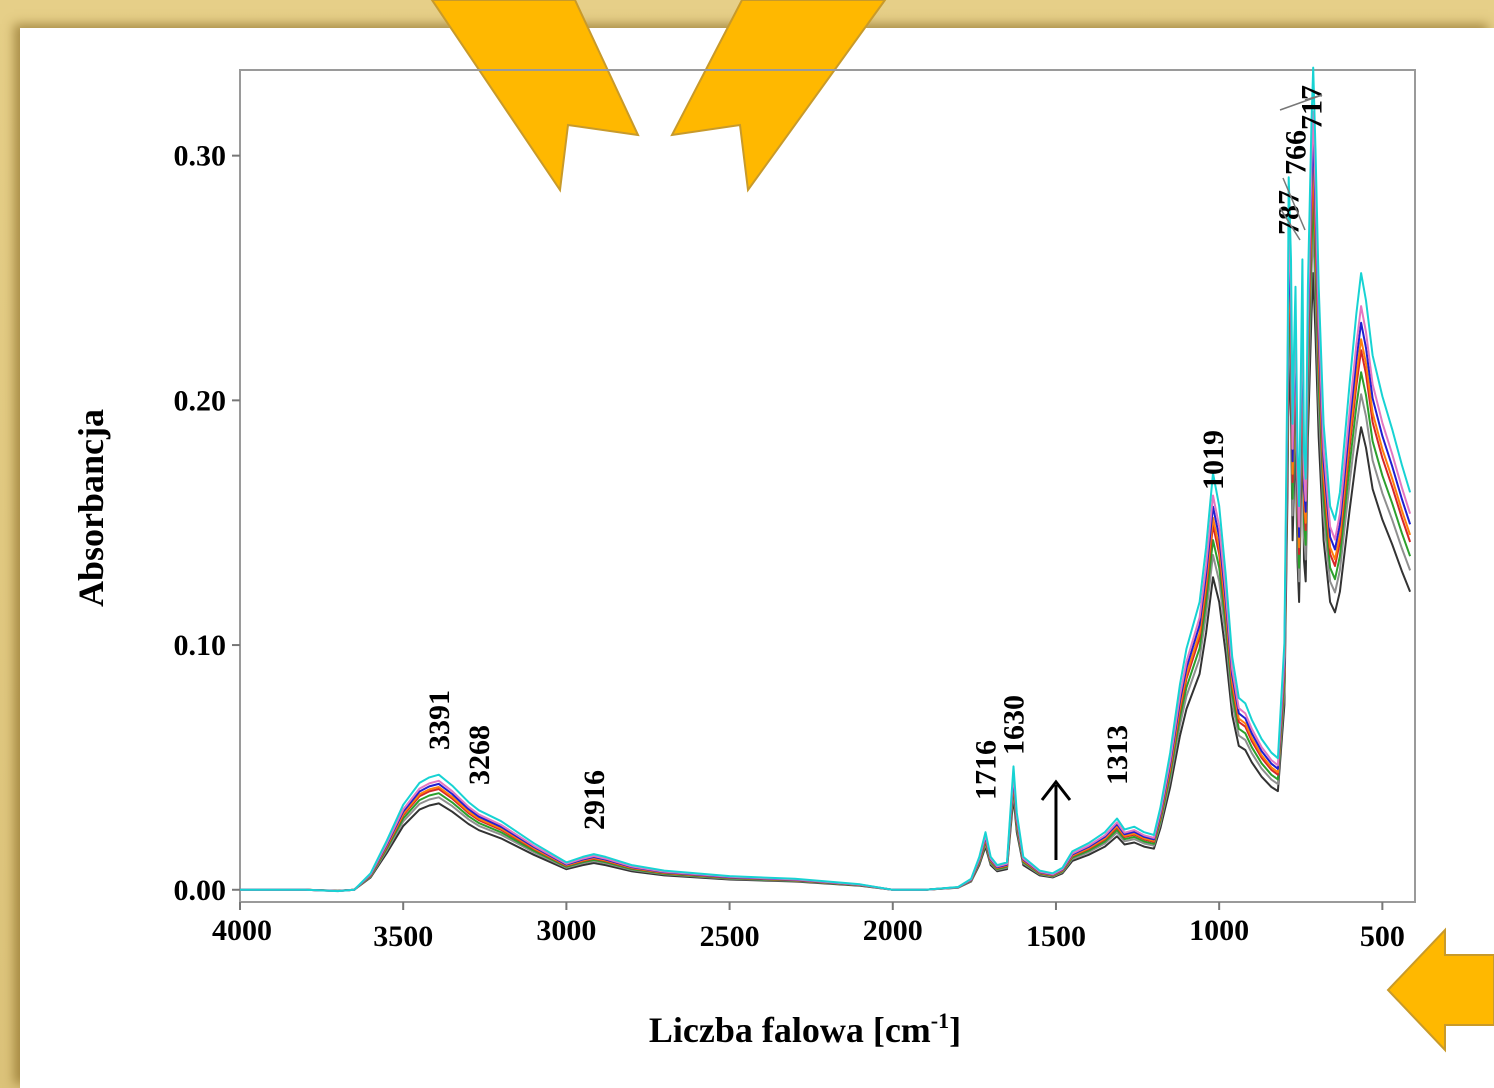  Describe the element at coordinates (594, 800) in the screenshot. I see `peak-label: 2916` at that location.